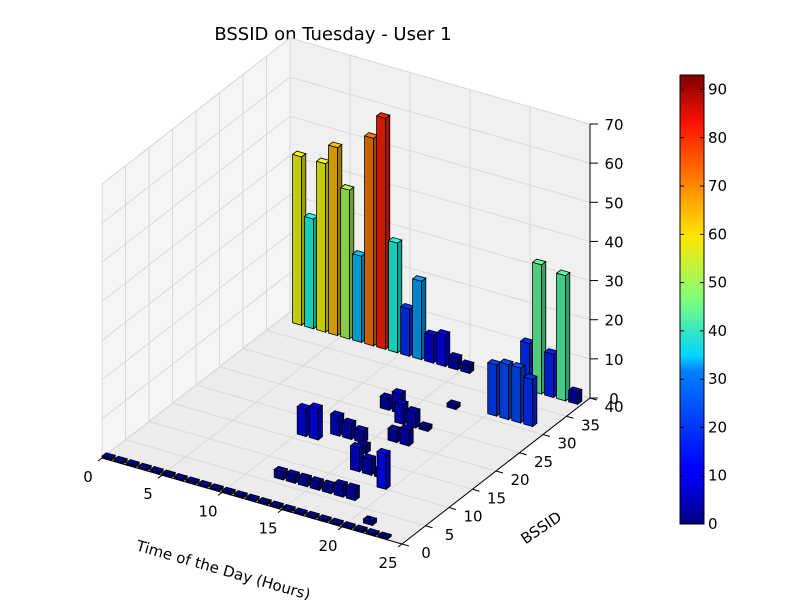 The height and width of the screenshot is (600, 800). Describe the element at coordinates (88, 477) in the screenshot. I see `x-tick-label: 0` at that location.